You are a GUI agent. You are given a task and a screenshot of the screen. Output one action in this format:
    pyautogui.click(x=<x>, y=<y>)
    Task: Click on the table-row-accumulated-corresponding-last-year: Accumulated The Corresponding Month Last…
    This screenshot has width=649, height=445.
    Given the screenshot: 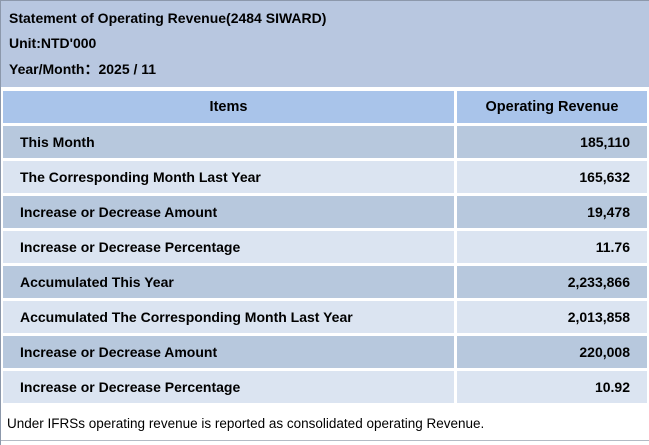 What is the action you would take?
    pyautogui.click(x=325, y=317)
    